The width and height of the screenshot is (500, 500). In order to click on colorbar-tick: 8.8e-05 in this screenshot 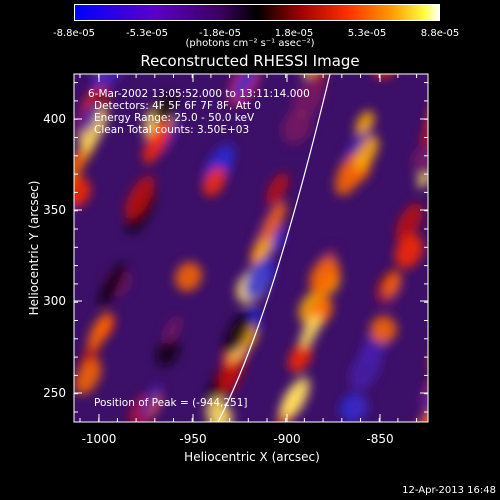, I will do `click(440, 33)`.